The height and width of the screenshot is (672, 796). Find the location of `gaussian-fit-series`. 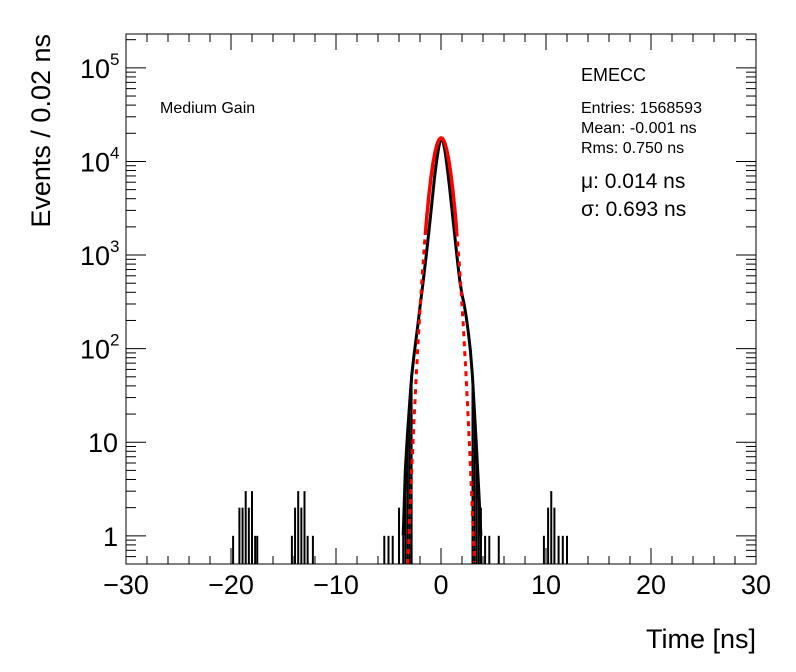

gaussian-fit-series is located at coordinates (441, 350).